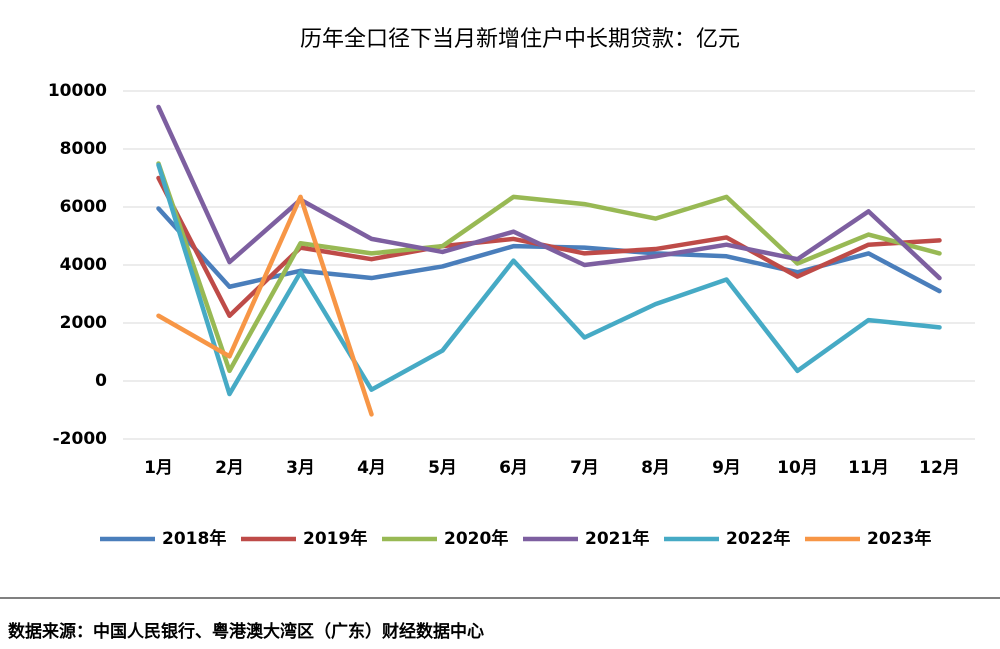 Image resolution: width=1000 pixels, height=649 pixels. What do you see at coordinates (80, 439) in the screenshot?
I see `y-tick-label: -2000` at bounding box center [80, 439].